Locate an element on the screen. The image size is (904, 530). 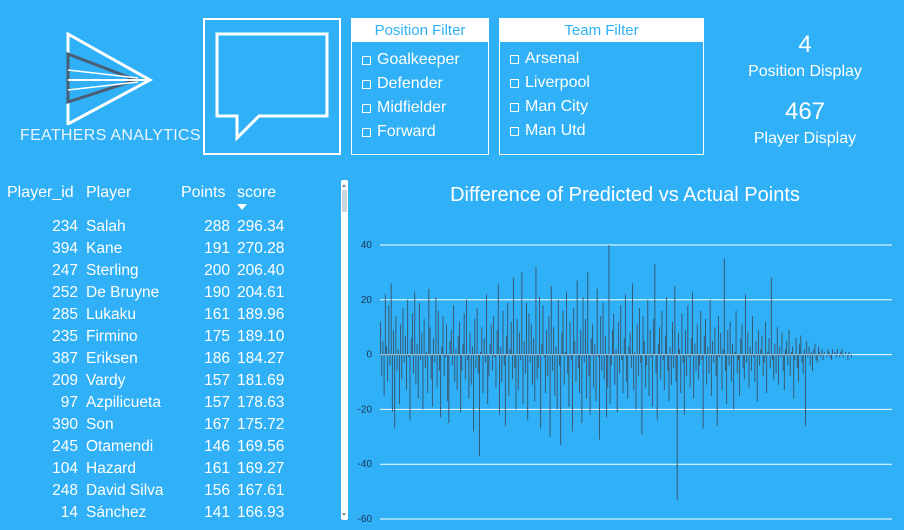
cell-score: 296.34 is located at coordinates (261, 226).